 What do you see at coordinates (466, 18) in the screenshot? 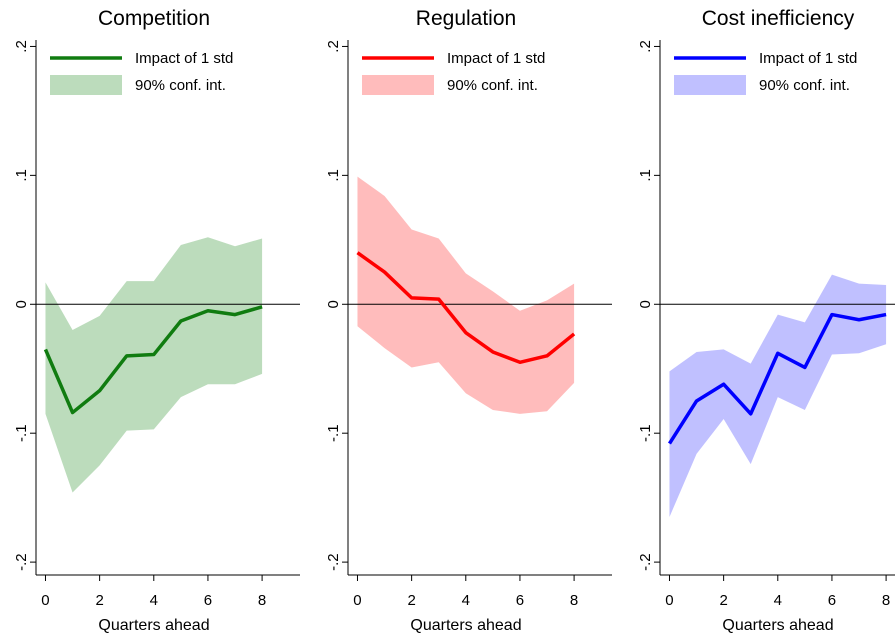
I see `panel-title: Regulation` at bounding box center [466, 18].